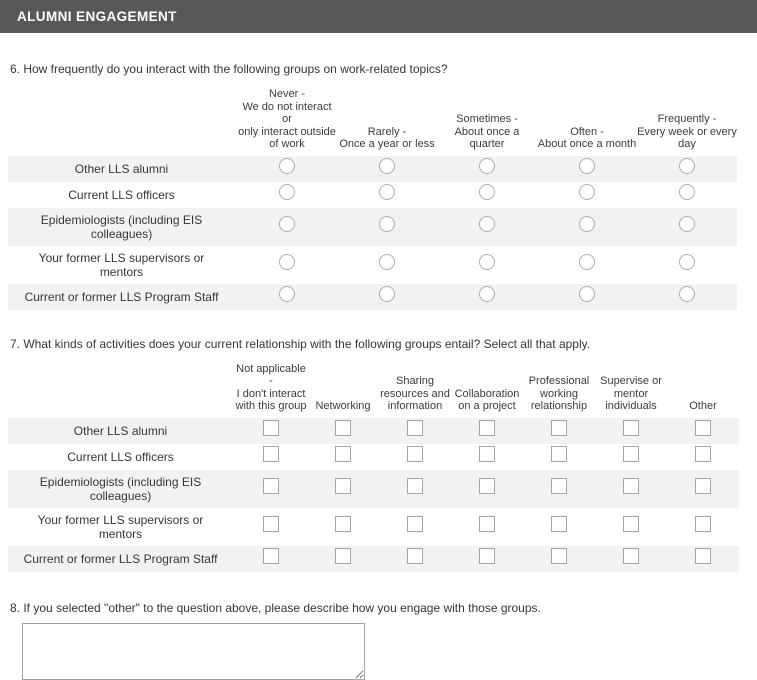  What do you see at coordinates (703, 406) in the screenshot?
I see `column-header: Other` at bounding box center [703, 406].